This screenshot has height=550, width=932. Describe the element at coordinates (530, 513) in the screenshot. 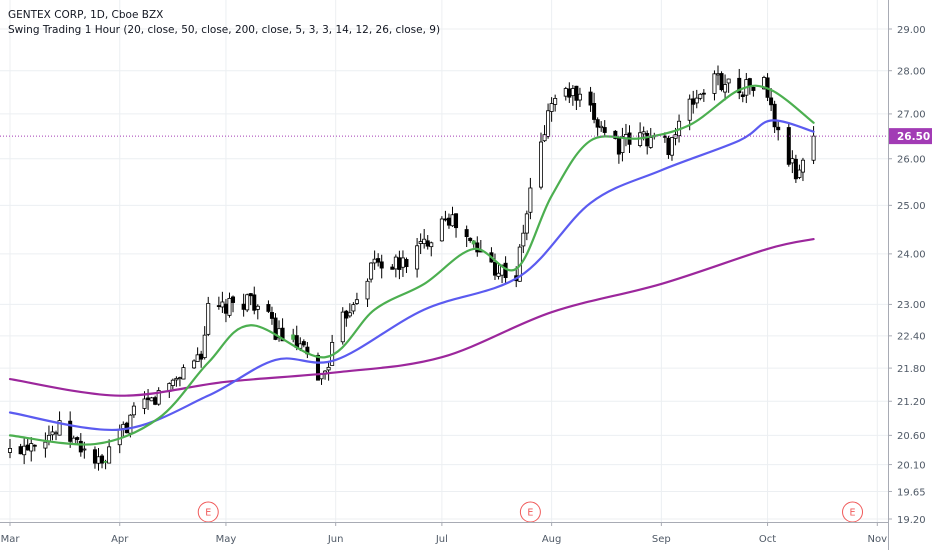

I see `earnings-label: E` at that location.